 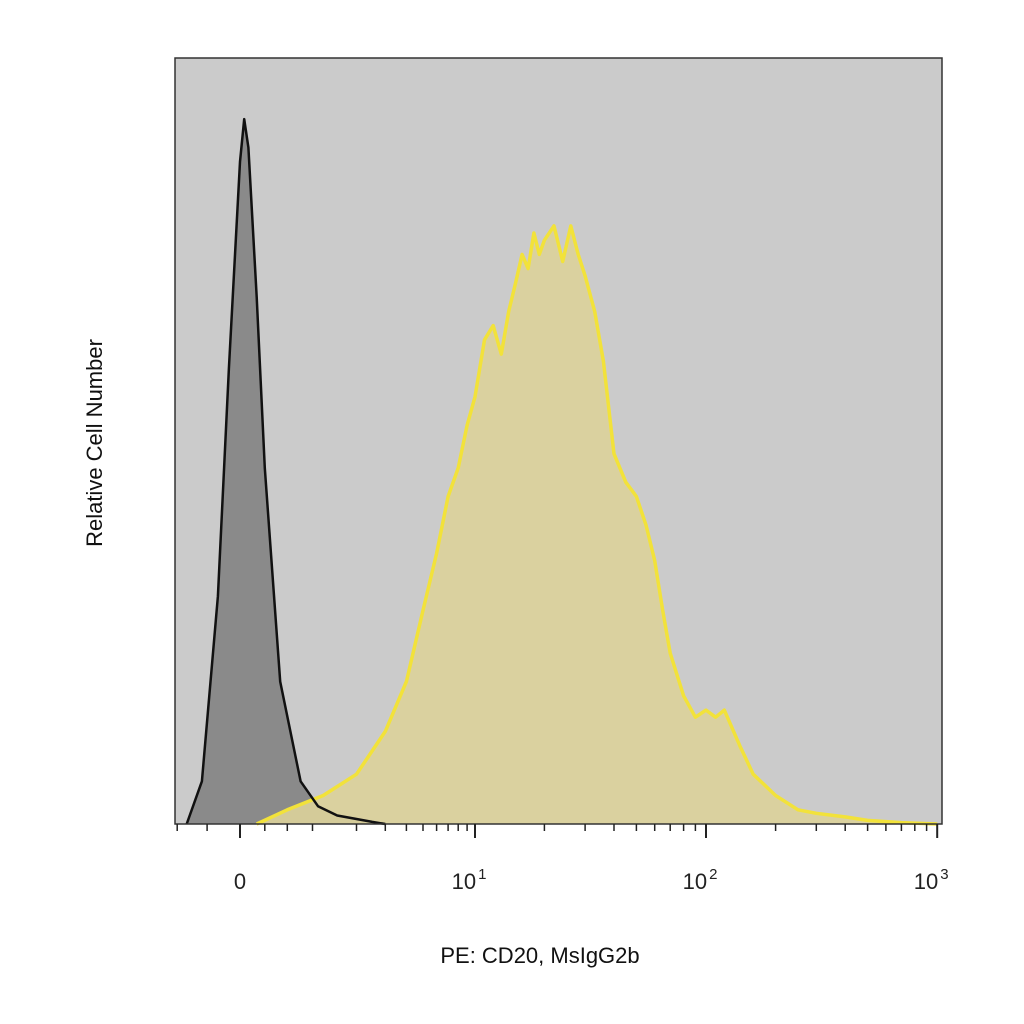 What do you see at coordinates (931, 880) in the screenshot?
I see `x-tick-label: 10 3` at bounding box center [931, 880].